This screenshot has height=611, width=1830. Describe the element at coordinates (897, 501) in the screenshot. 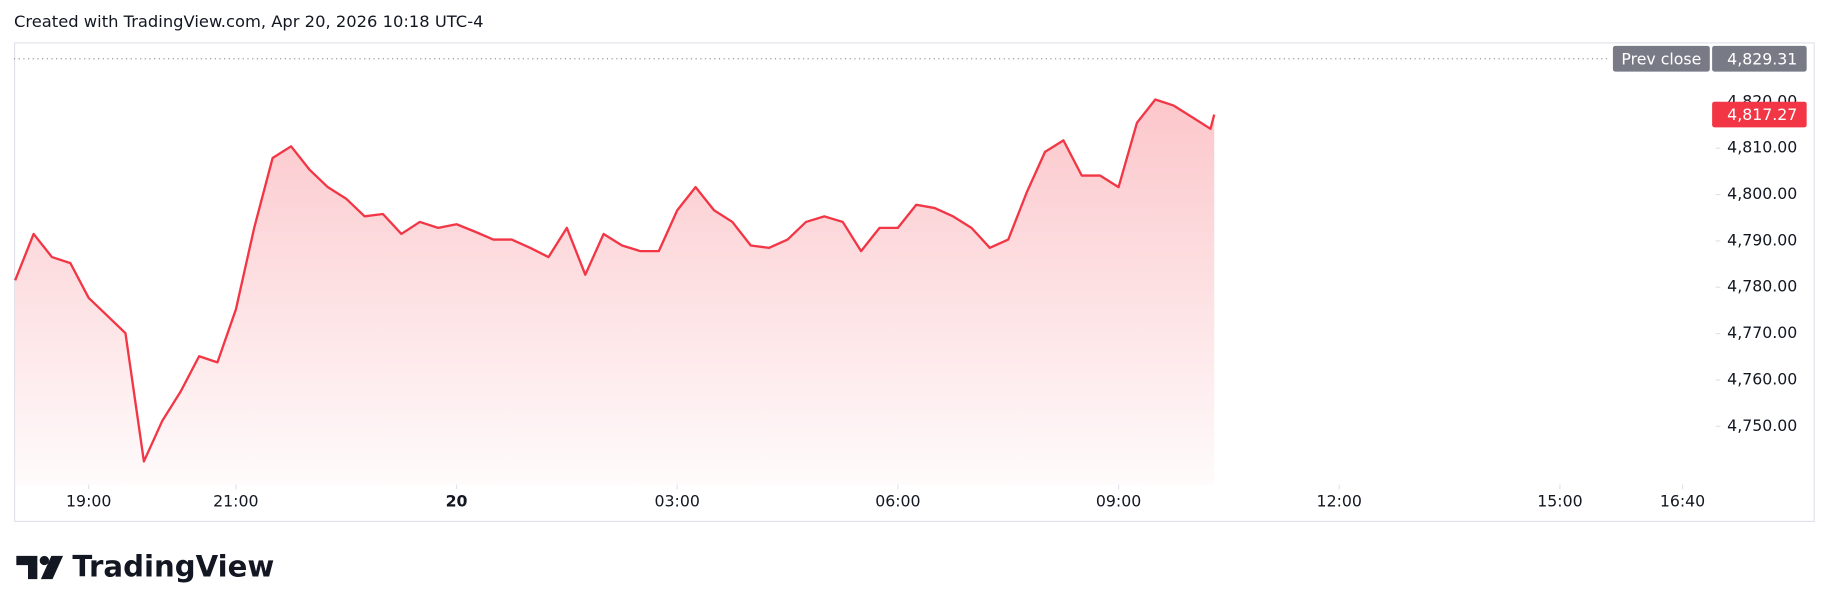

I see `x-tick-label: 06:00` at that location.